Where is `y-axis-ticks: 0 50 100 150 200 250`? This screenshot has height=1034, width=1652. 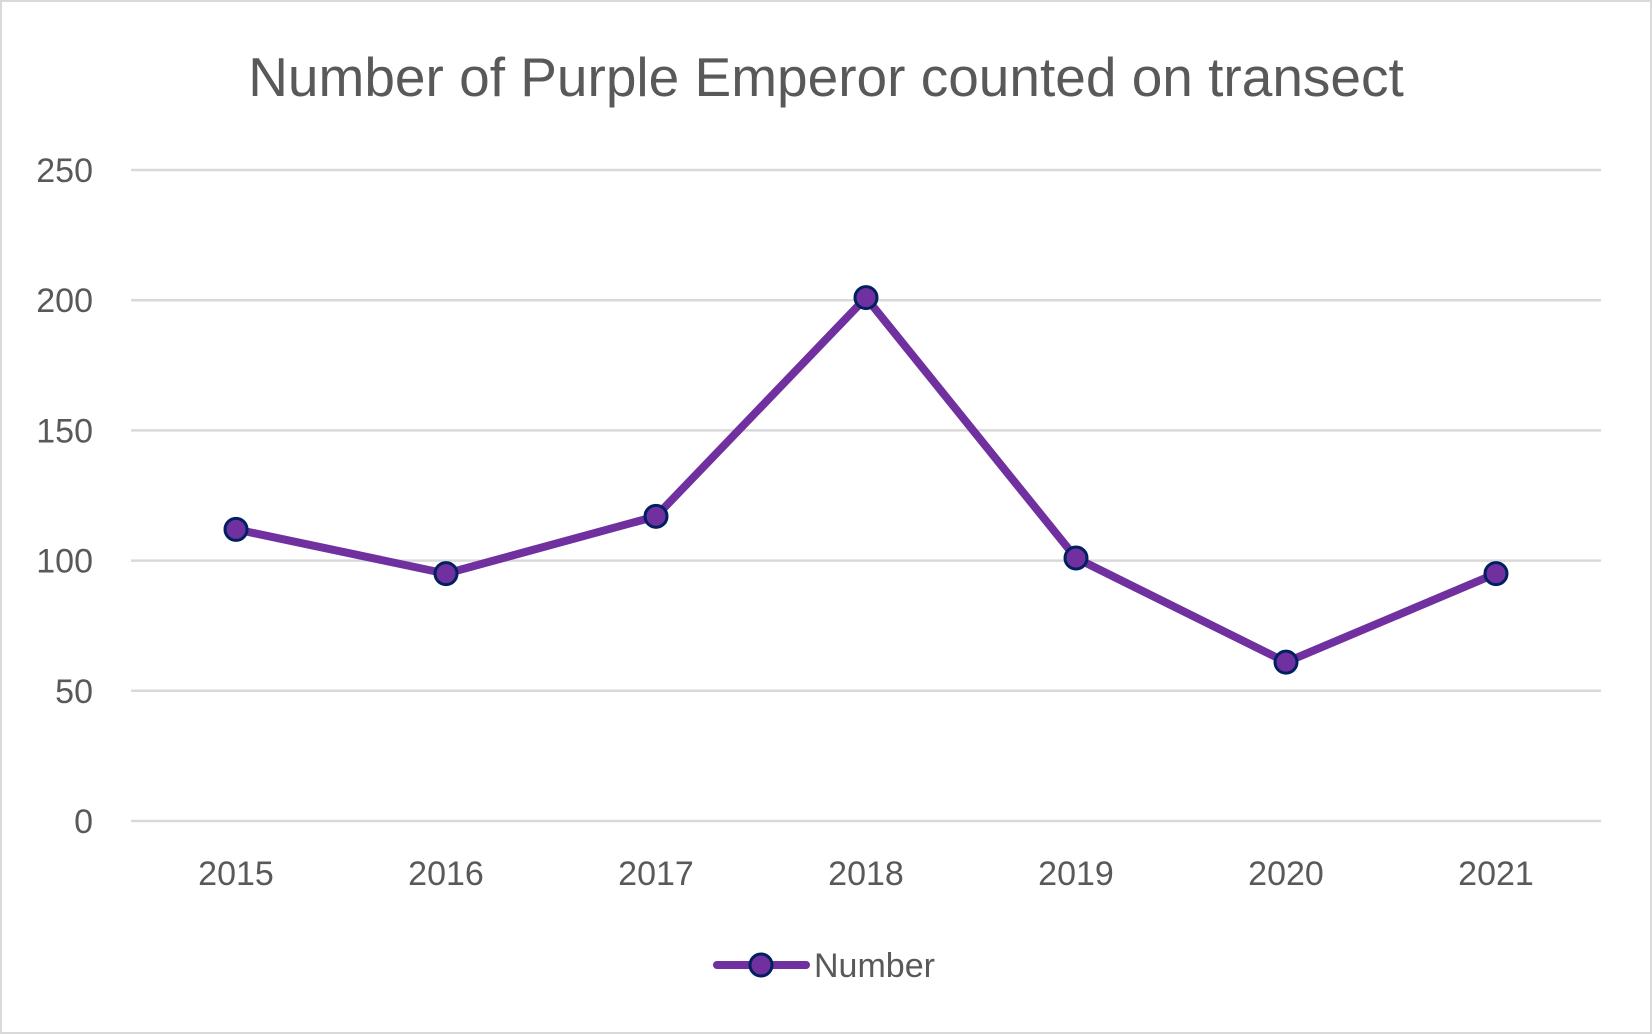 y-axis-ticks: 0 50 100 150 200 250 is located at coordinates (64, 496).